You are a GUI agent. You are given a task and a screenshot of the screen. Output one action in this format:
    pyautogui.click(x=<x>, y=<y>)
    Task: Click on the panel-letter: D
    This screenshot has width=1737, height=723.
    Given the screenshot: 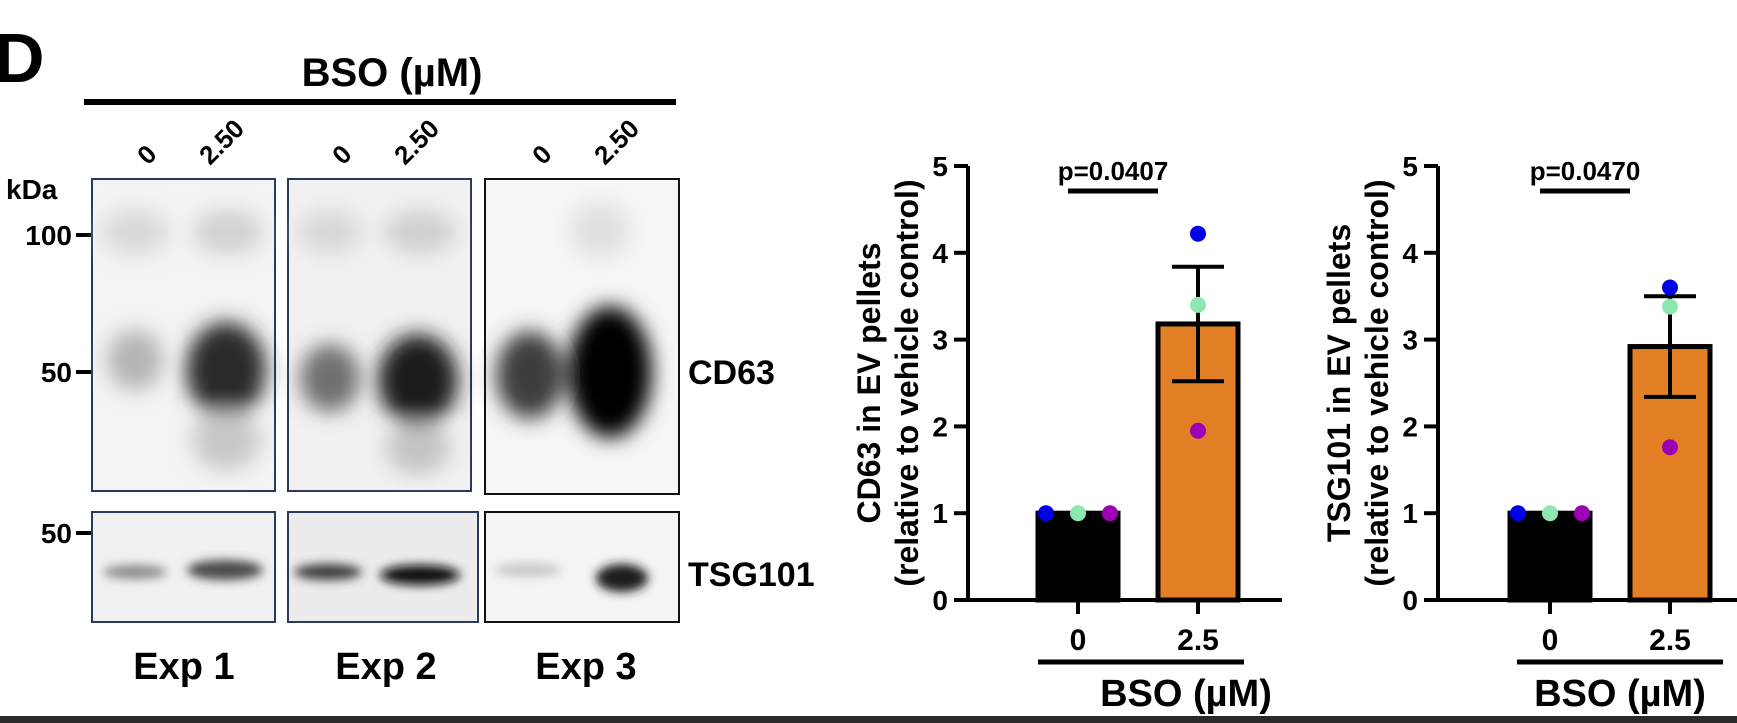 What is the action you would take?
    pyautogui.click(x=22, y=58)
    